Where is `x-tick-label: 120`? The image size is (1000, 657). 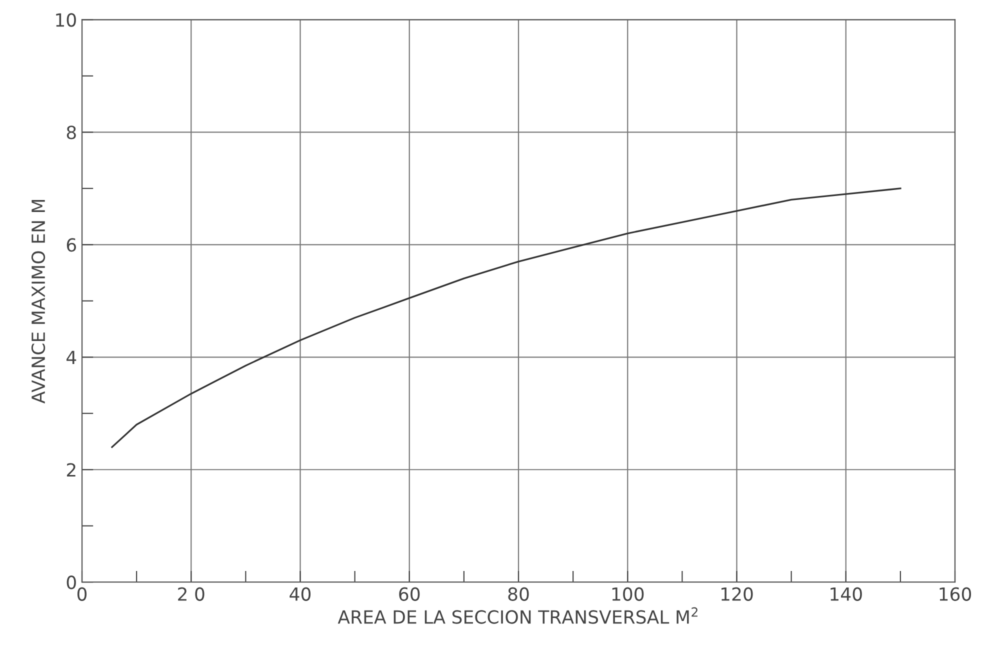
x-tick-label: 120 is located at coordinates (737, 594).